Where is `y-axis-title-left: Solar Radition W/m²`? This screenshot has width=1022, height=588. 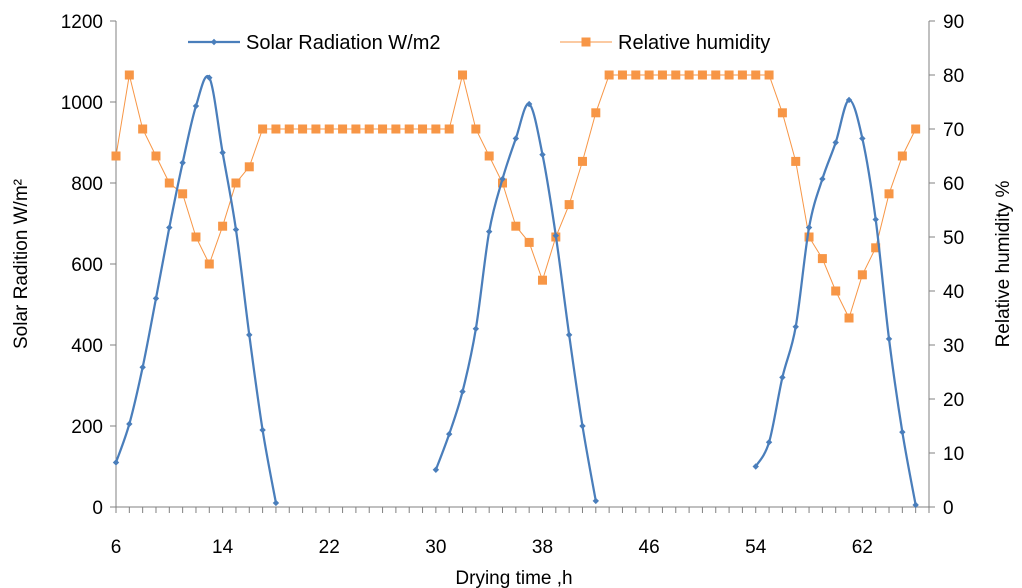
y-axis-title-left: Solar Radition W/m² is located at coordinates (21, 264).